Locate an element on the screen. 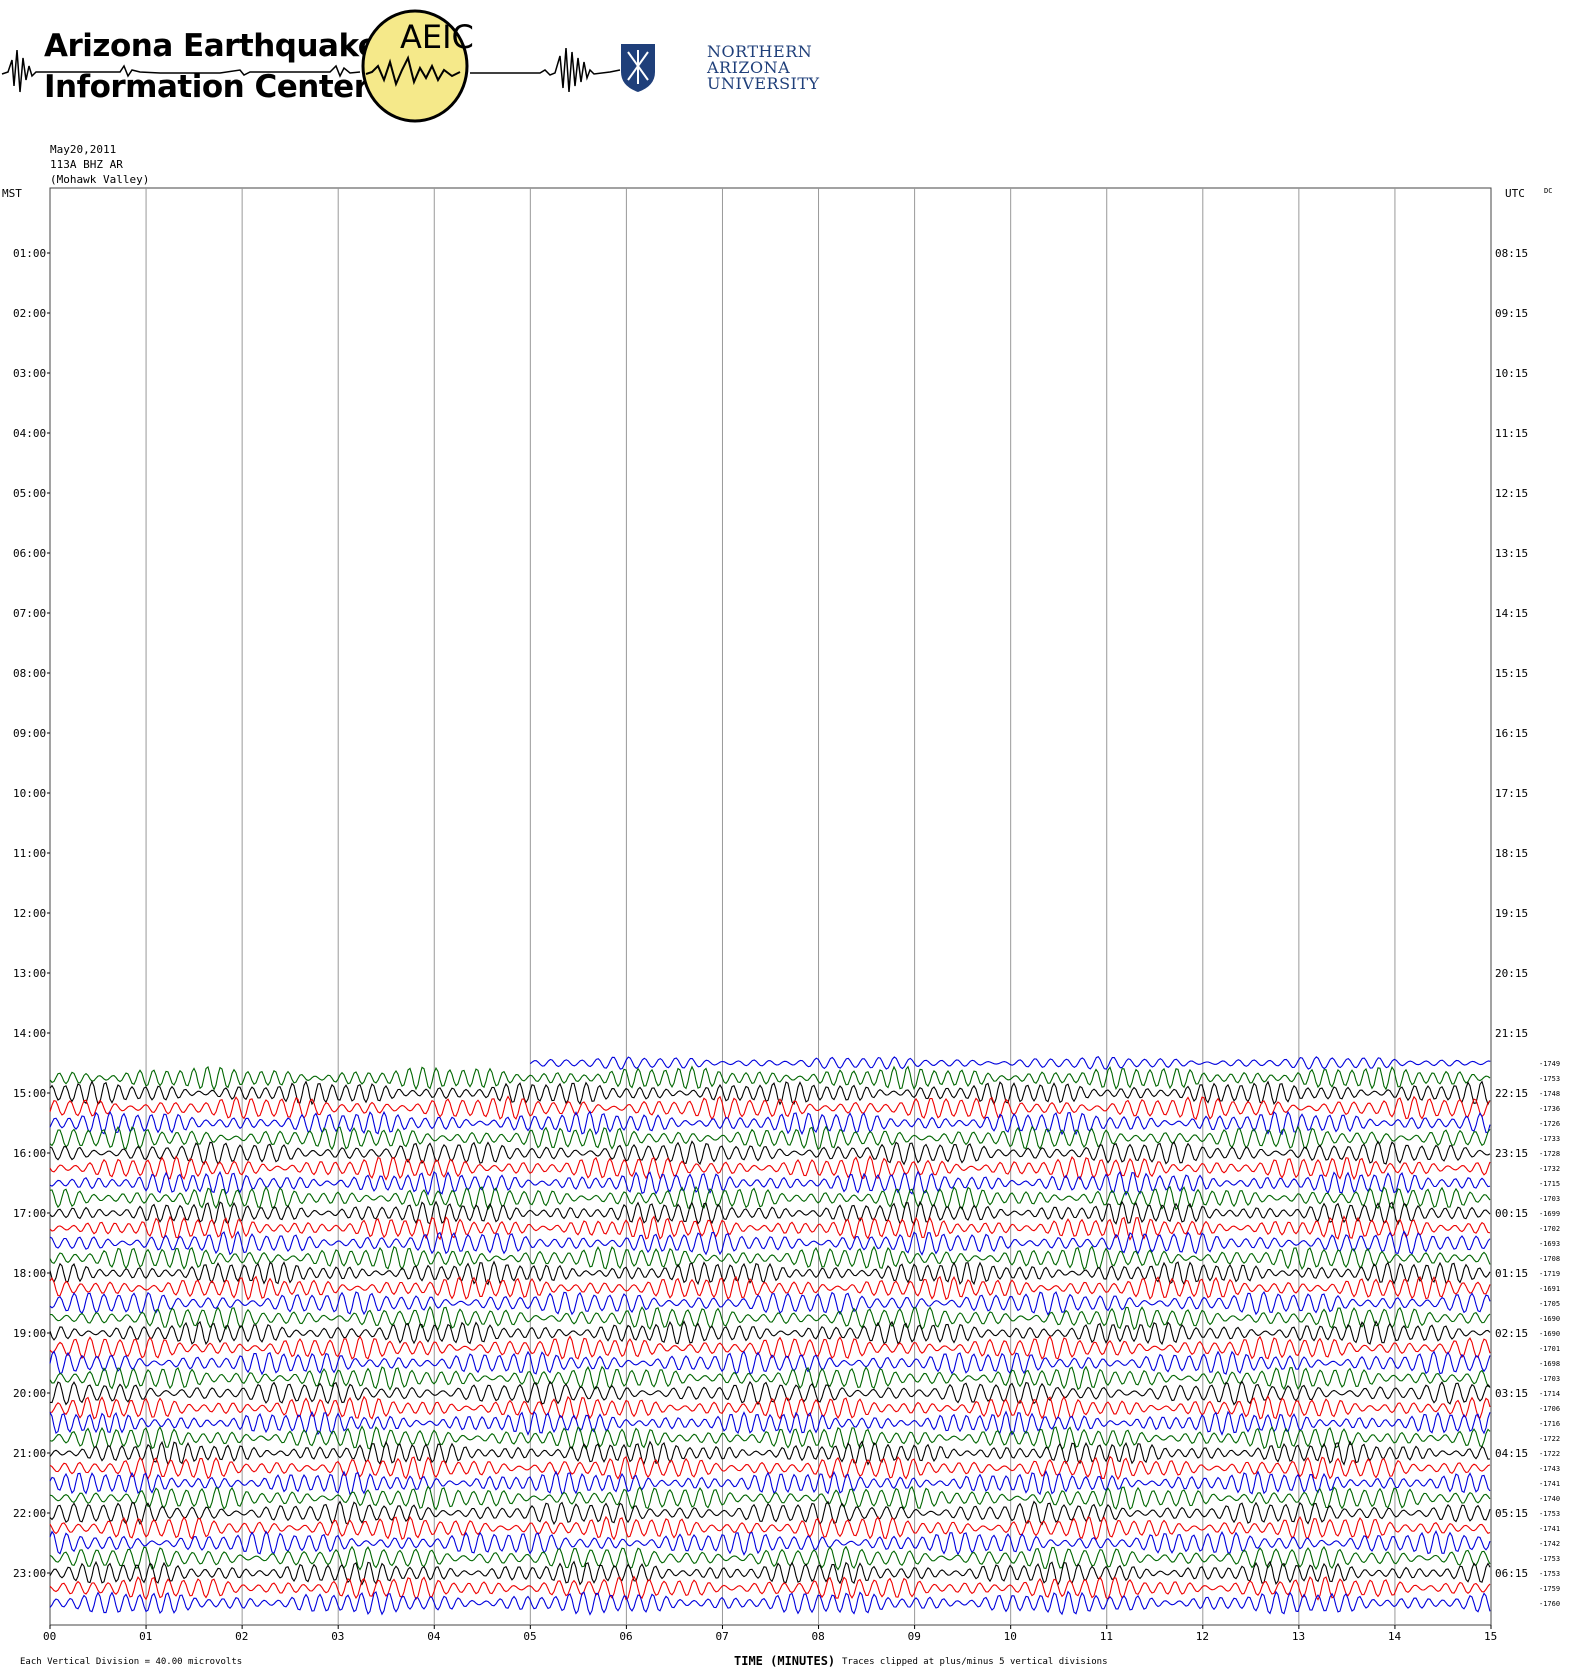  mst-hour-label: 23:00 is located at coordinates (29, 1573).